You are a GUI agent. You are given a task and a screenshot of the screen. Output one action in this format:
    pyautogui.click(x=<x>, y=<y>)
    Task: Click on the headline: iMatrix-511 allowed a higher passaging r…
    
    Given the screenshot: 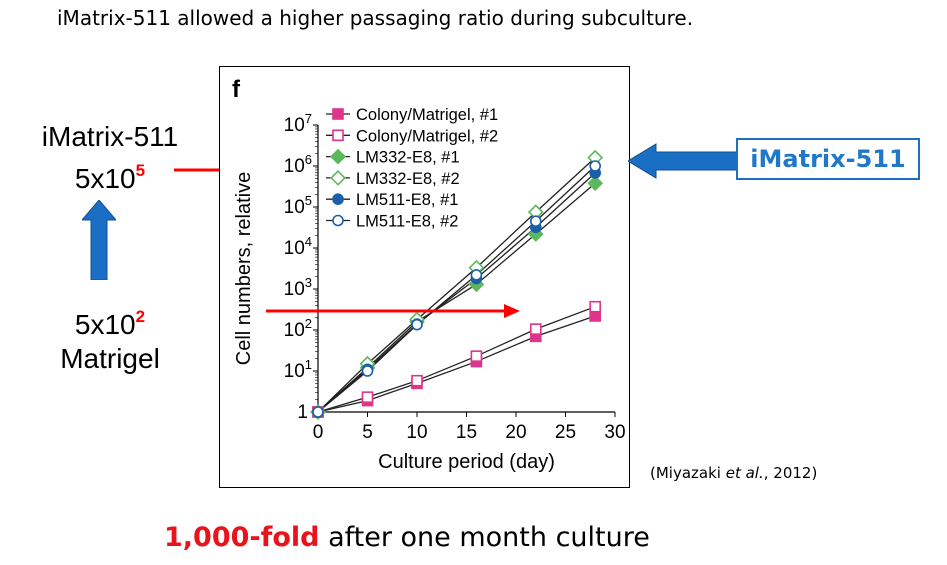 What is the action you would take?
    pyautogui.click(x=375, y=18)
    